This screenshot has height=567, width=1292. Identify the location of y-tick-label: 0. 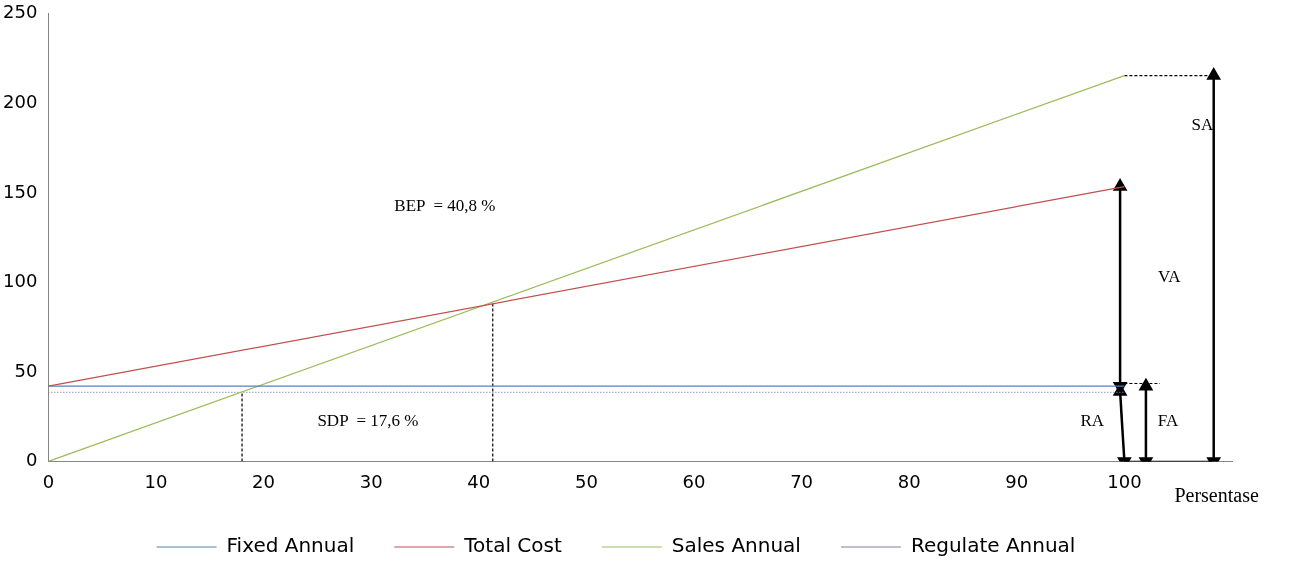
(31, 460).